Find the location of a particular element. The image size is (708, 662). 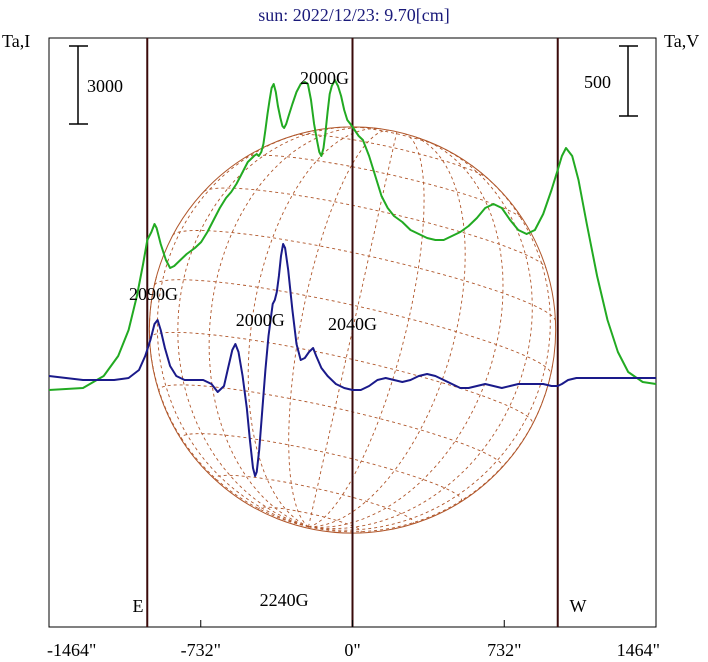

limb-label-west: W is located at coordinates (578, 606).